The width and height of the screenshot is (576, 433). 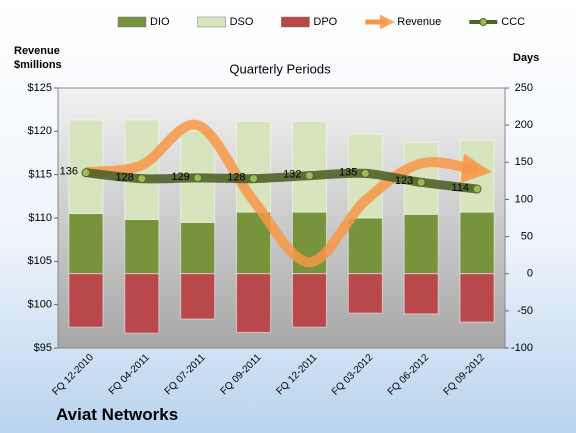 I want to click on legend-label: DSO, so click(x=242, y=22).